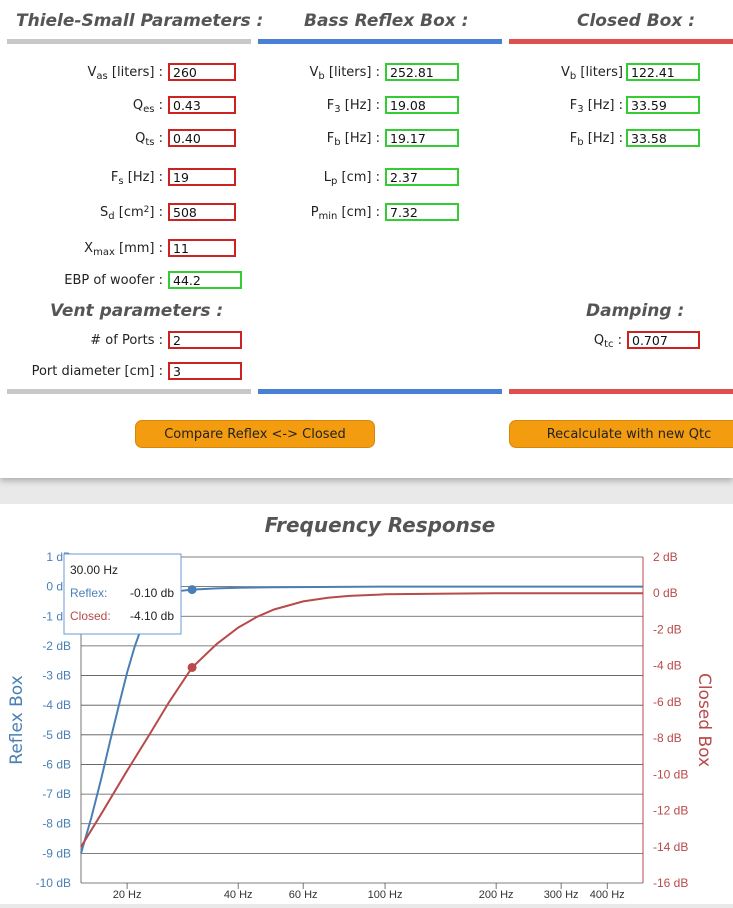  I want to click on vent-title: Vent parameters :, so click(137, 311).